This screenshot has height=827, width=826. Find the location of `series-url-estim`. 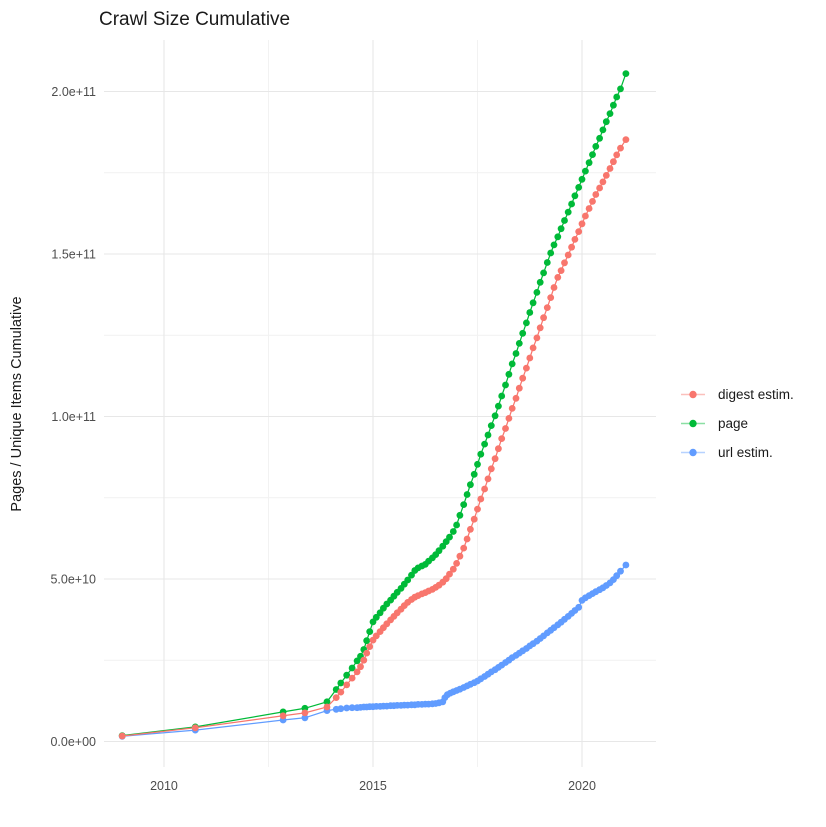

series-url-estim is located at coordinates (374, 650).